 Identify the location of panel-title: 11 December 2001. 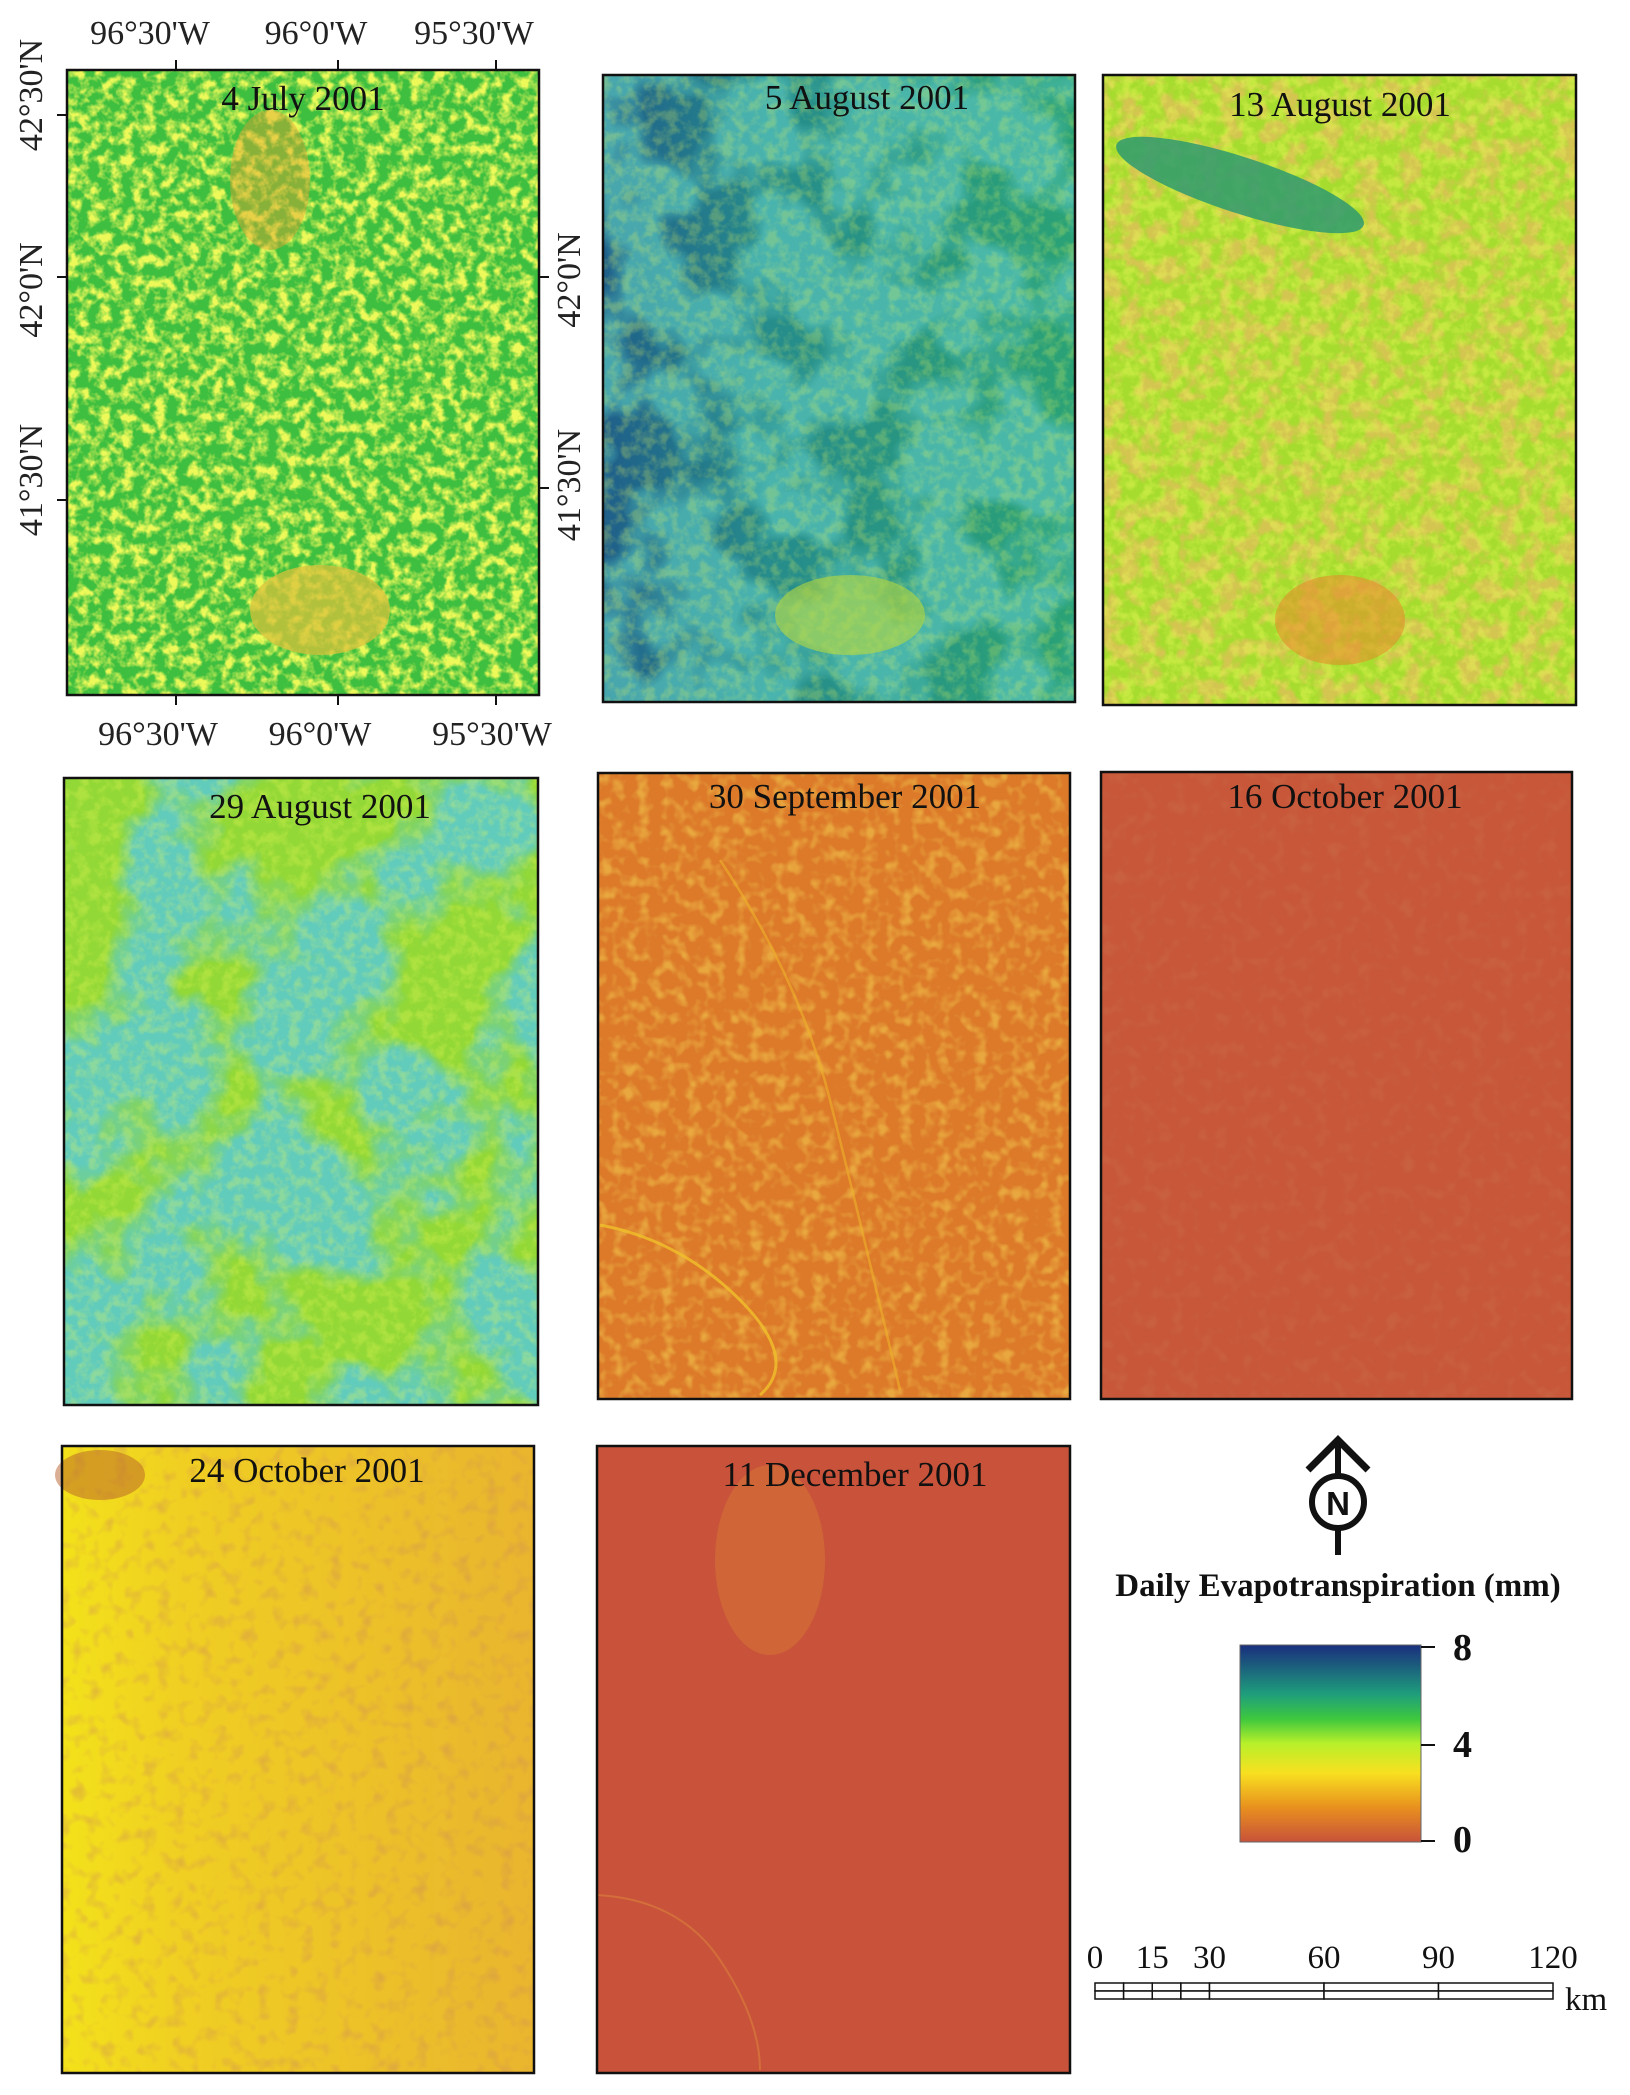
(855, 1474).